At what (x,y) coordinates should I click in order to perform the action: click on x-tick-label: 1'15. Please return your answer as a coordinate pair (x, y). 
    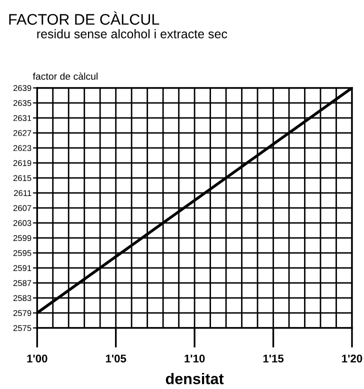
    Looking at the image, I should click on (273, 358).